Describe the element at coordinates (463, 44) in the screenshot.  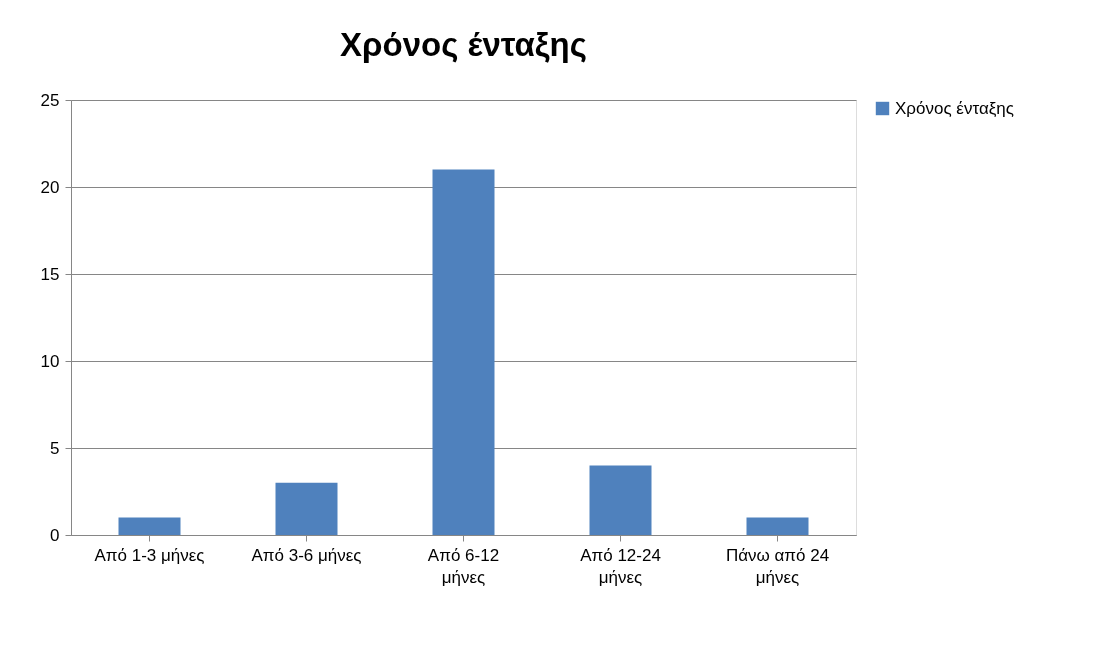
I see `chart-title: Χρόνος ένταξης` at that location.